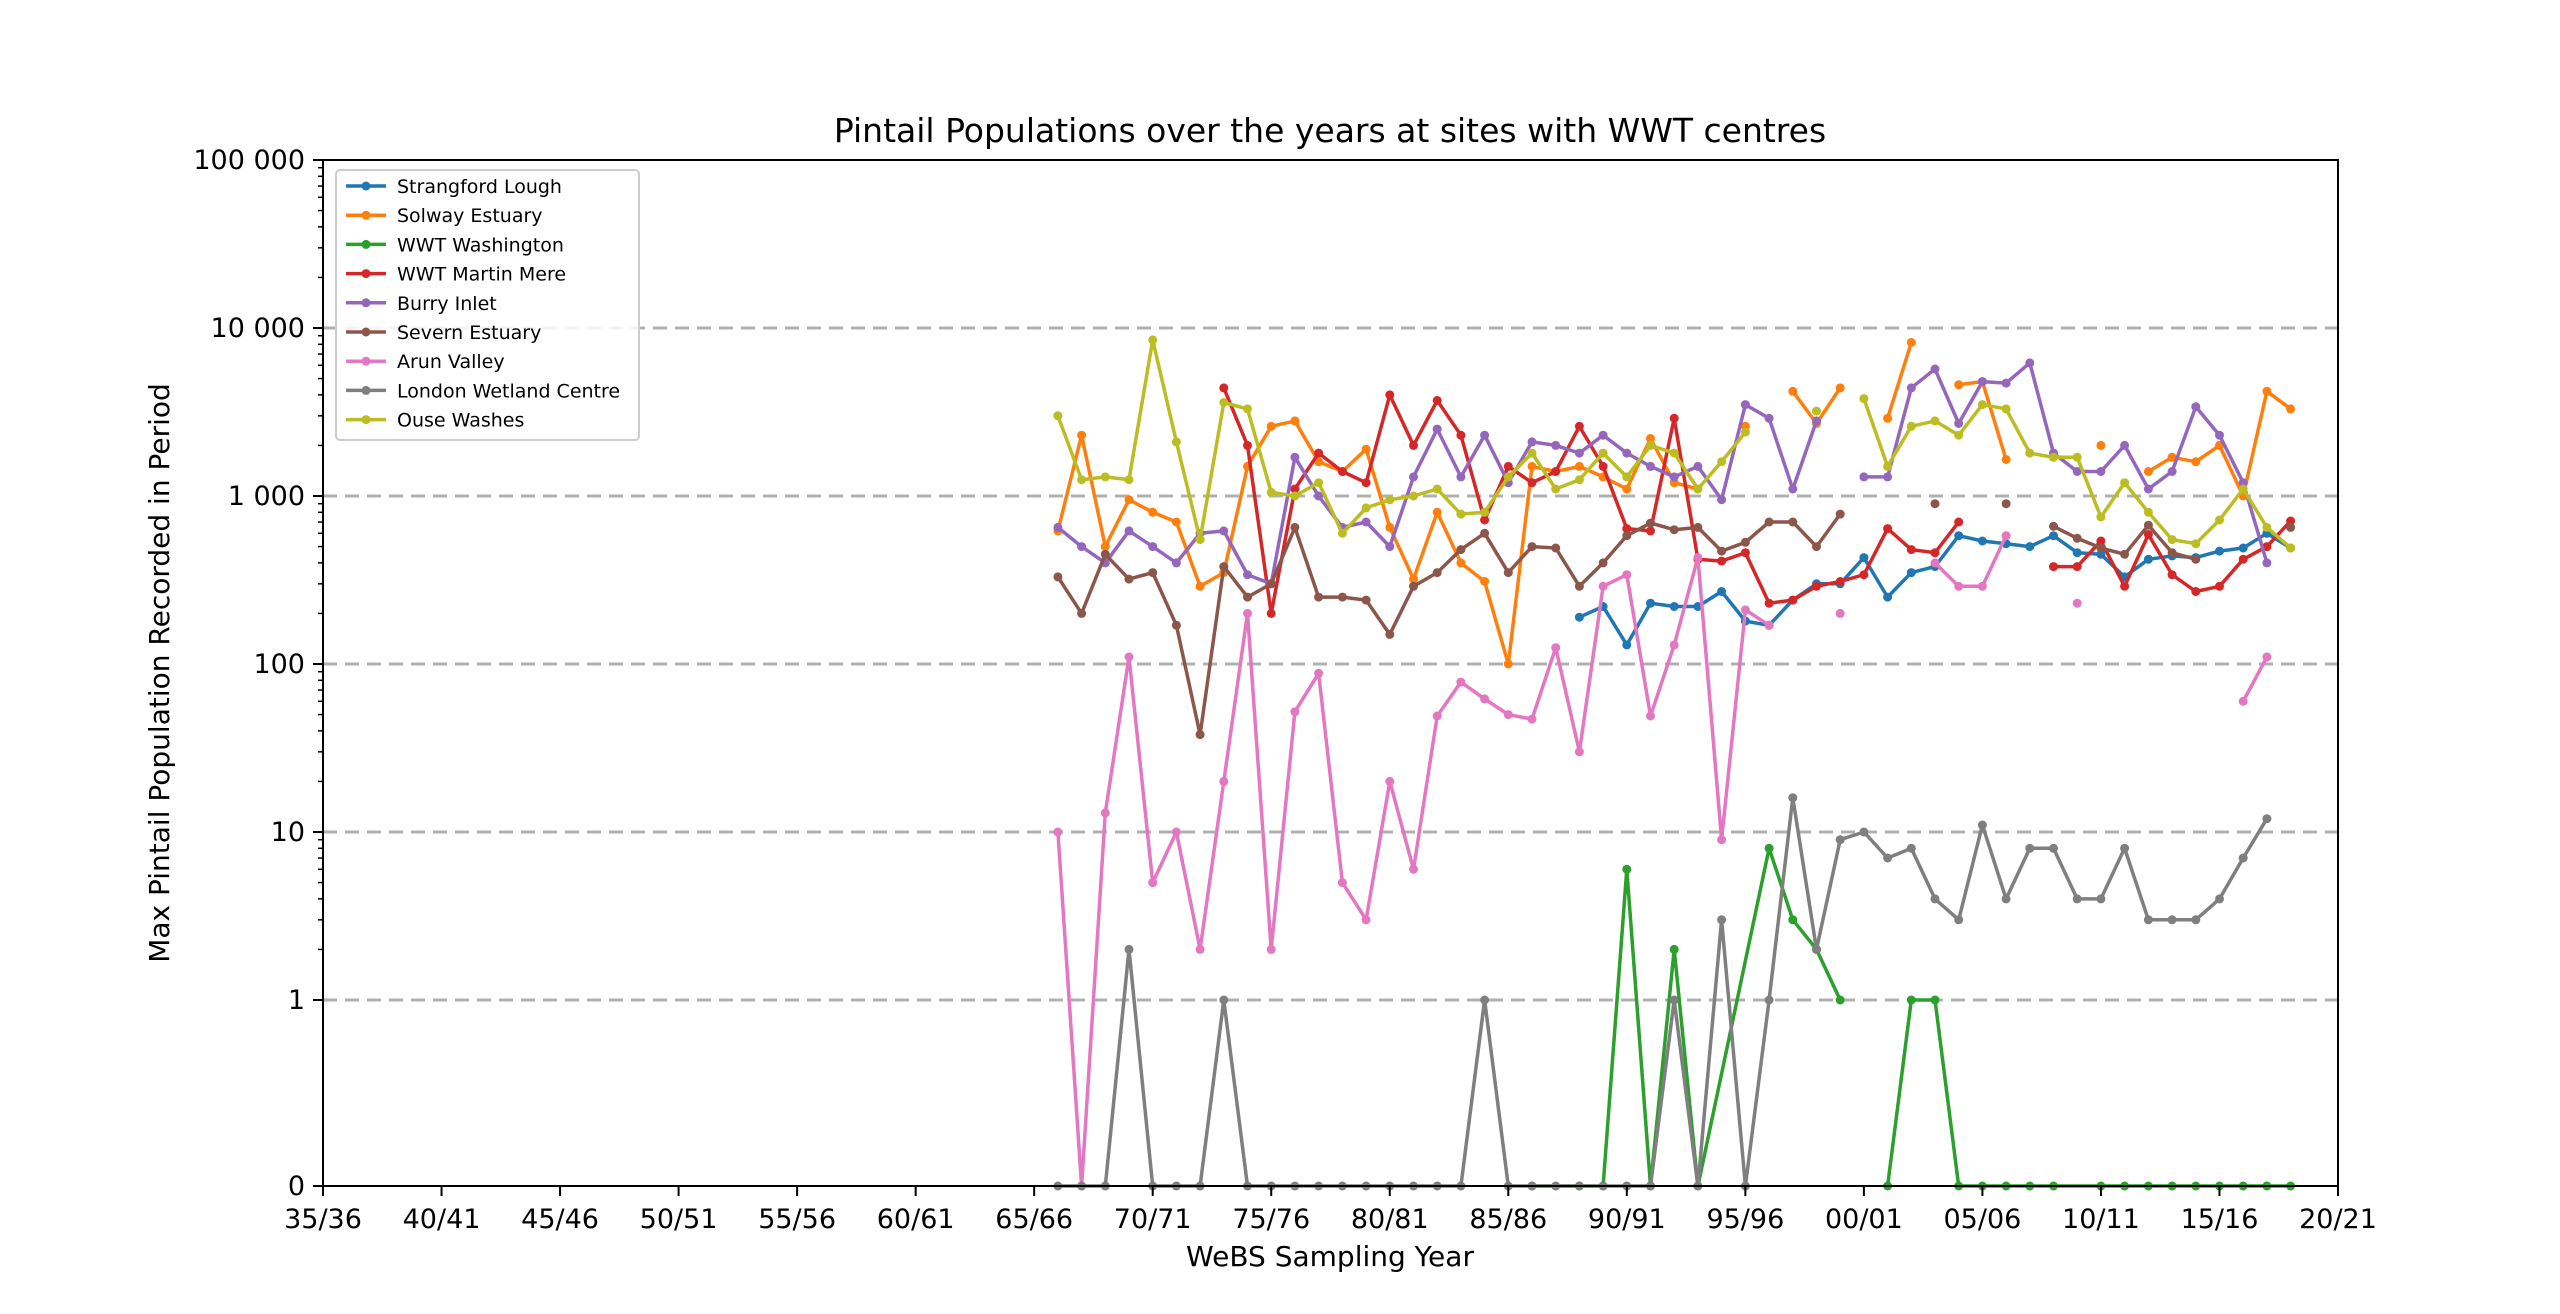 The height and width of the screenshot is (1314, 2560). What do you see at coordinates (266, 496) in the screenshot?
I see `y-tick-label: 1 000` at bounding box center [266, 496].